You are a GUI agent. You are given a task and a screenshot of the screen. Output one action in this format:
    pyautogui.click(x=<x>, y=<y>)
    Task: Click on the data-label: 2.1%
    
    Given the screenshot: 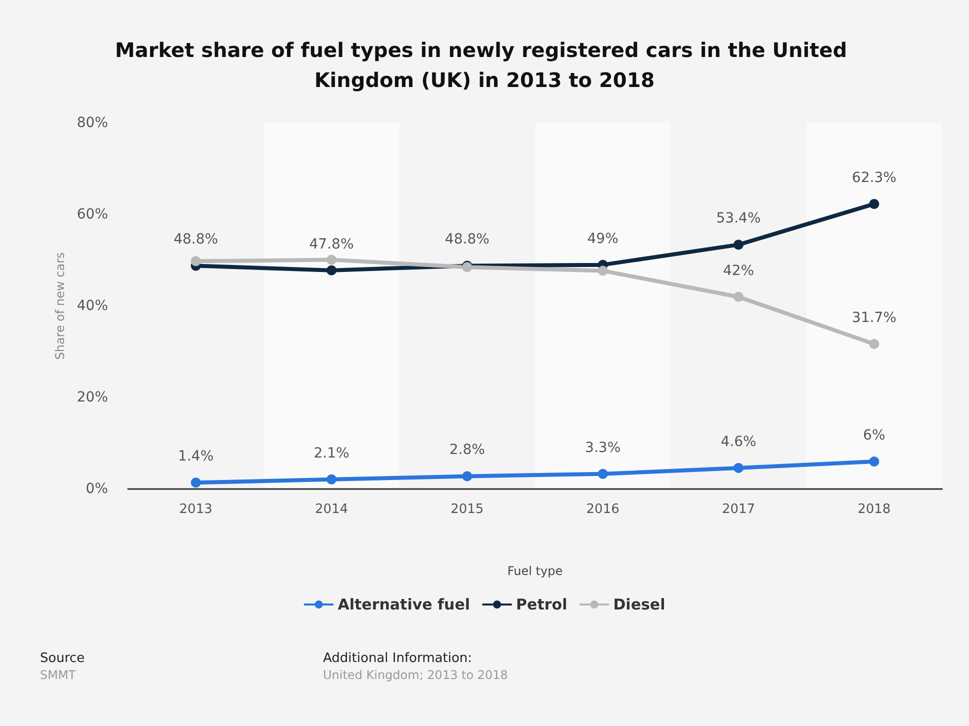 What is the action you would take?
    pyautogui.click(x=332, y=453)
    